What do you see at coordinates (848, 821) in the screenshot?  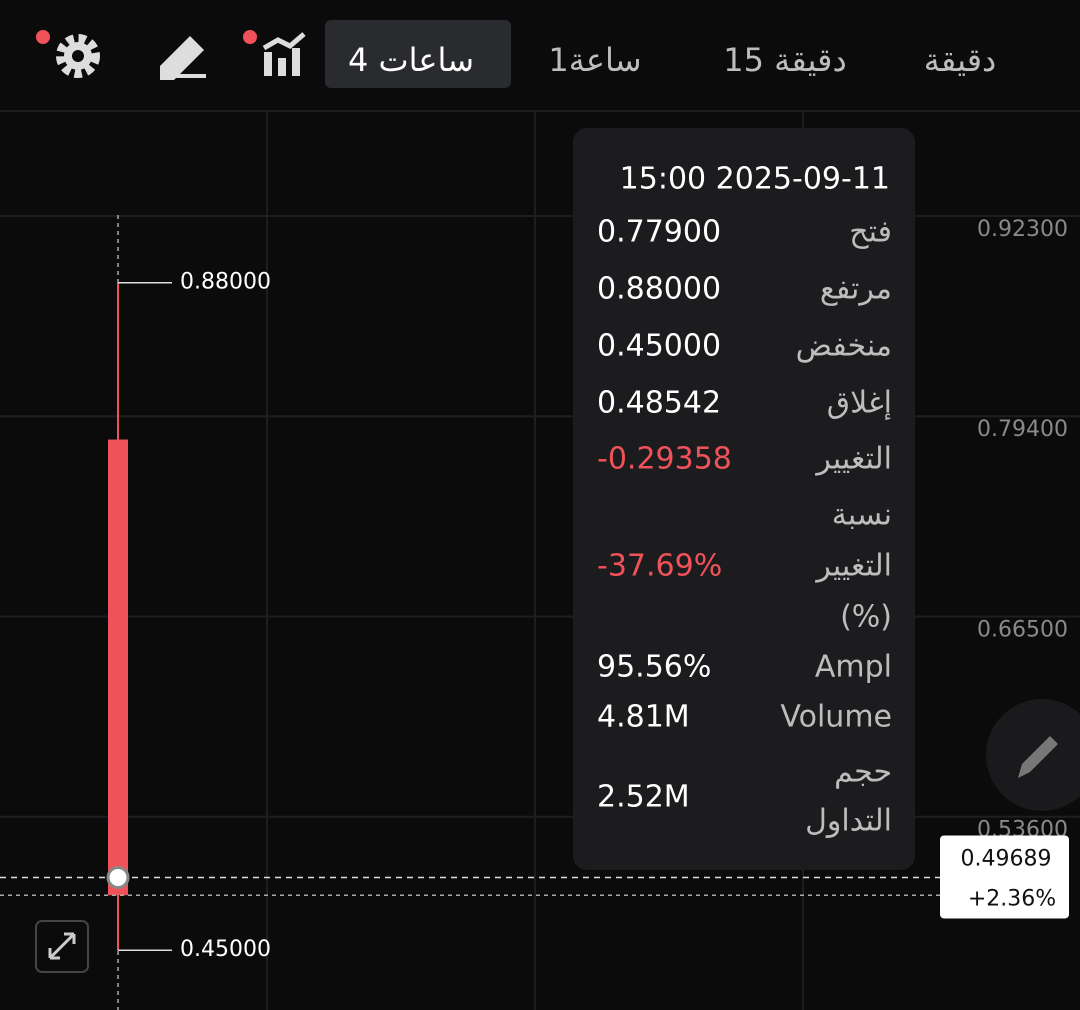 I see `label: التداول` at bounding box center [848, 821].